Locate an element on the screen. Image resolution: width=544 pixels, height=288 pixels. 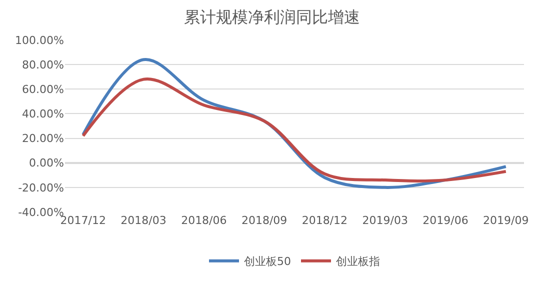
legend-label: 创业板指 is located at coordinates (358, 261).